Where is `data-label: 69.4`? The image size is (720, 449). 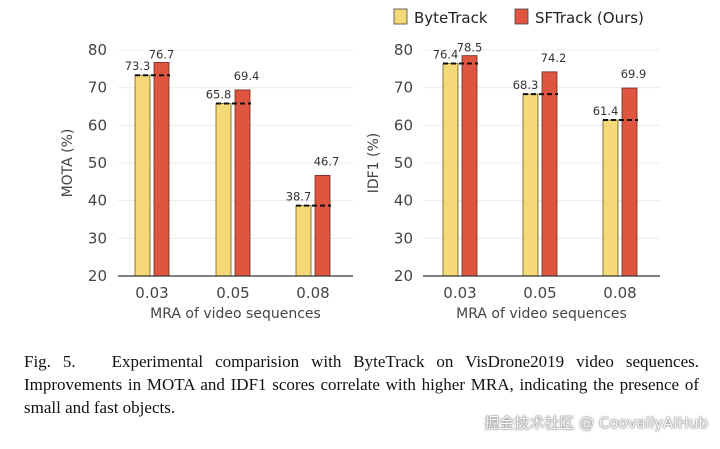
data-label: 69.4 is located at coordinates (247, 76).